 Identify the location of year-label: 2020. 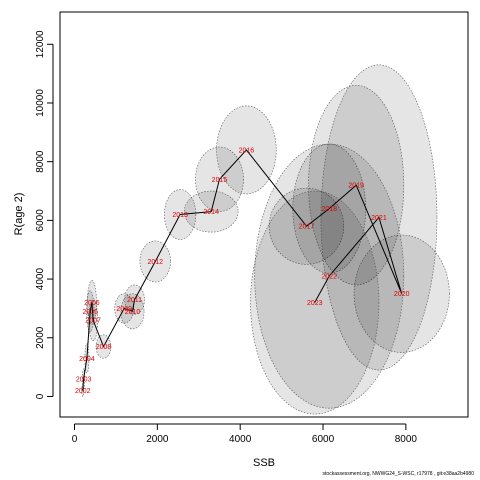
(402, 294).